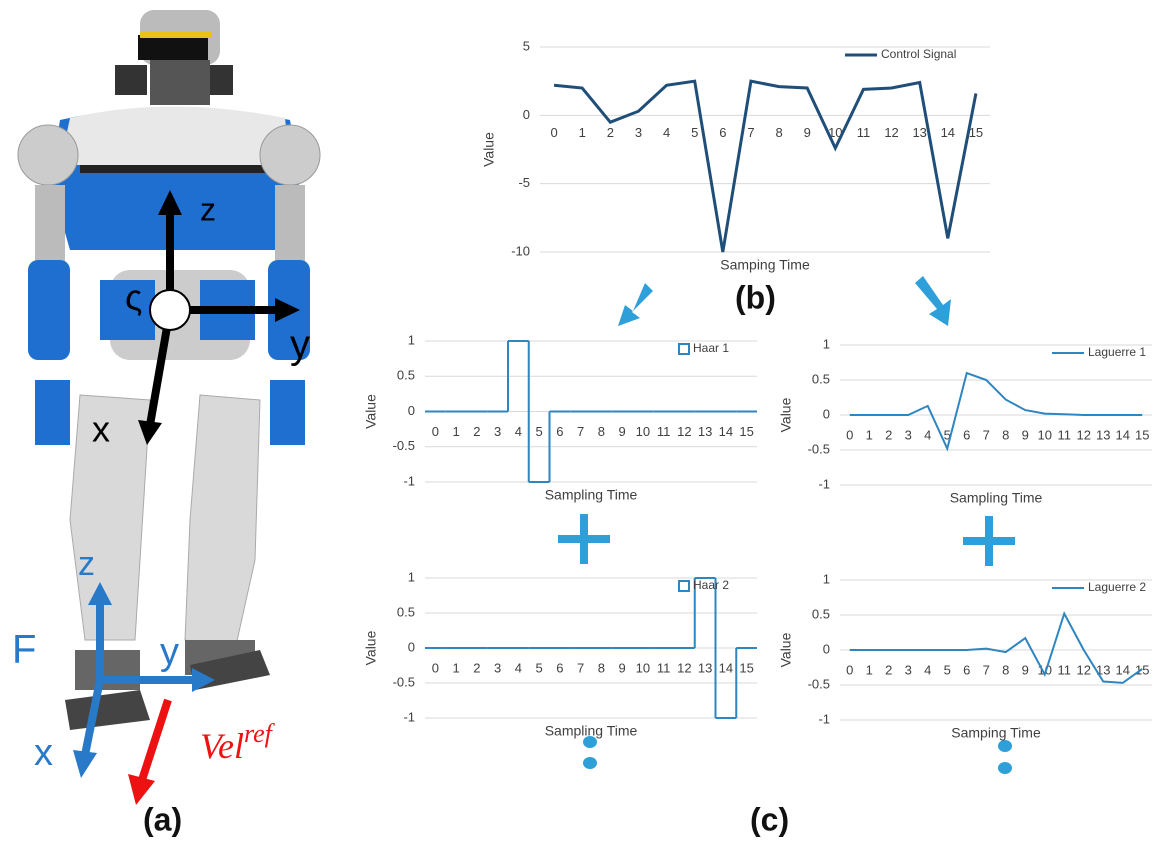 The width and height of the screenshot is (1168, 842). I want to click on legend-label: Control Signal, so click(918, 54).